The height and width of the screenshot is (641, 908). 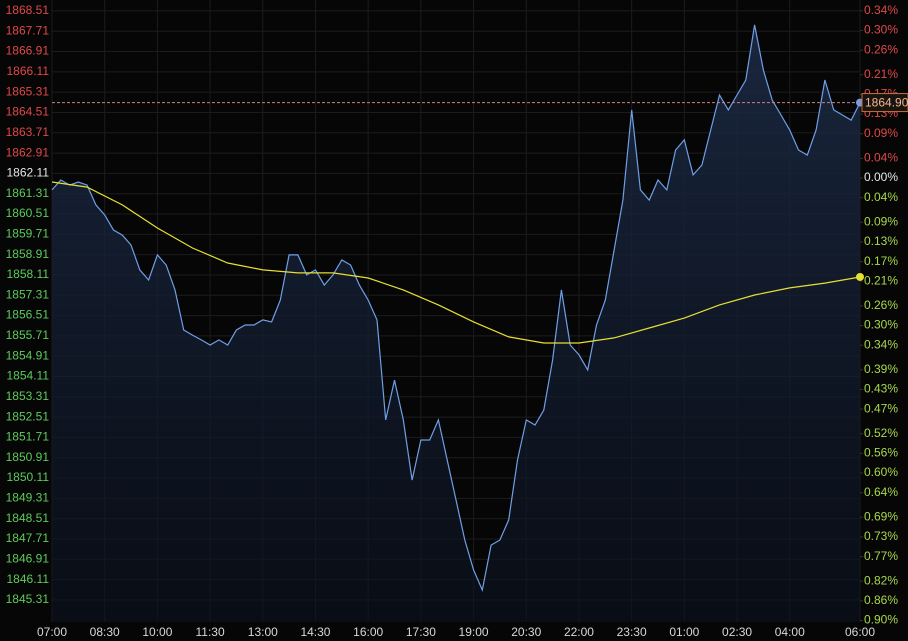 What do you see at coordinates (28, 152) in the screenshot?
I see `y-tick-label: 1862.91` at bounding box center [28, 152].